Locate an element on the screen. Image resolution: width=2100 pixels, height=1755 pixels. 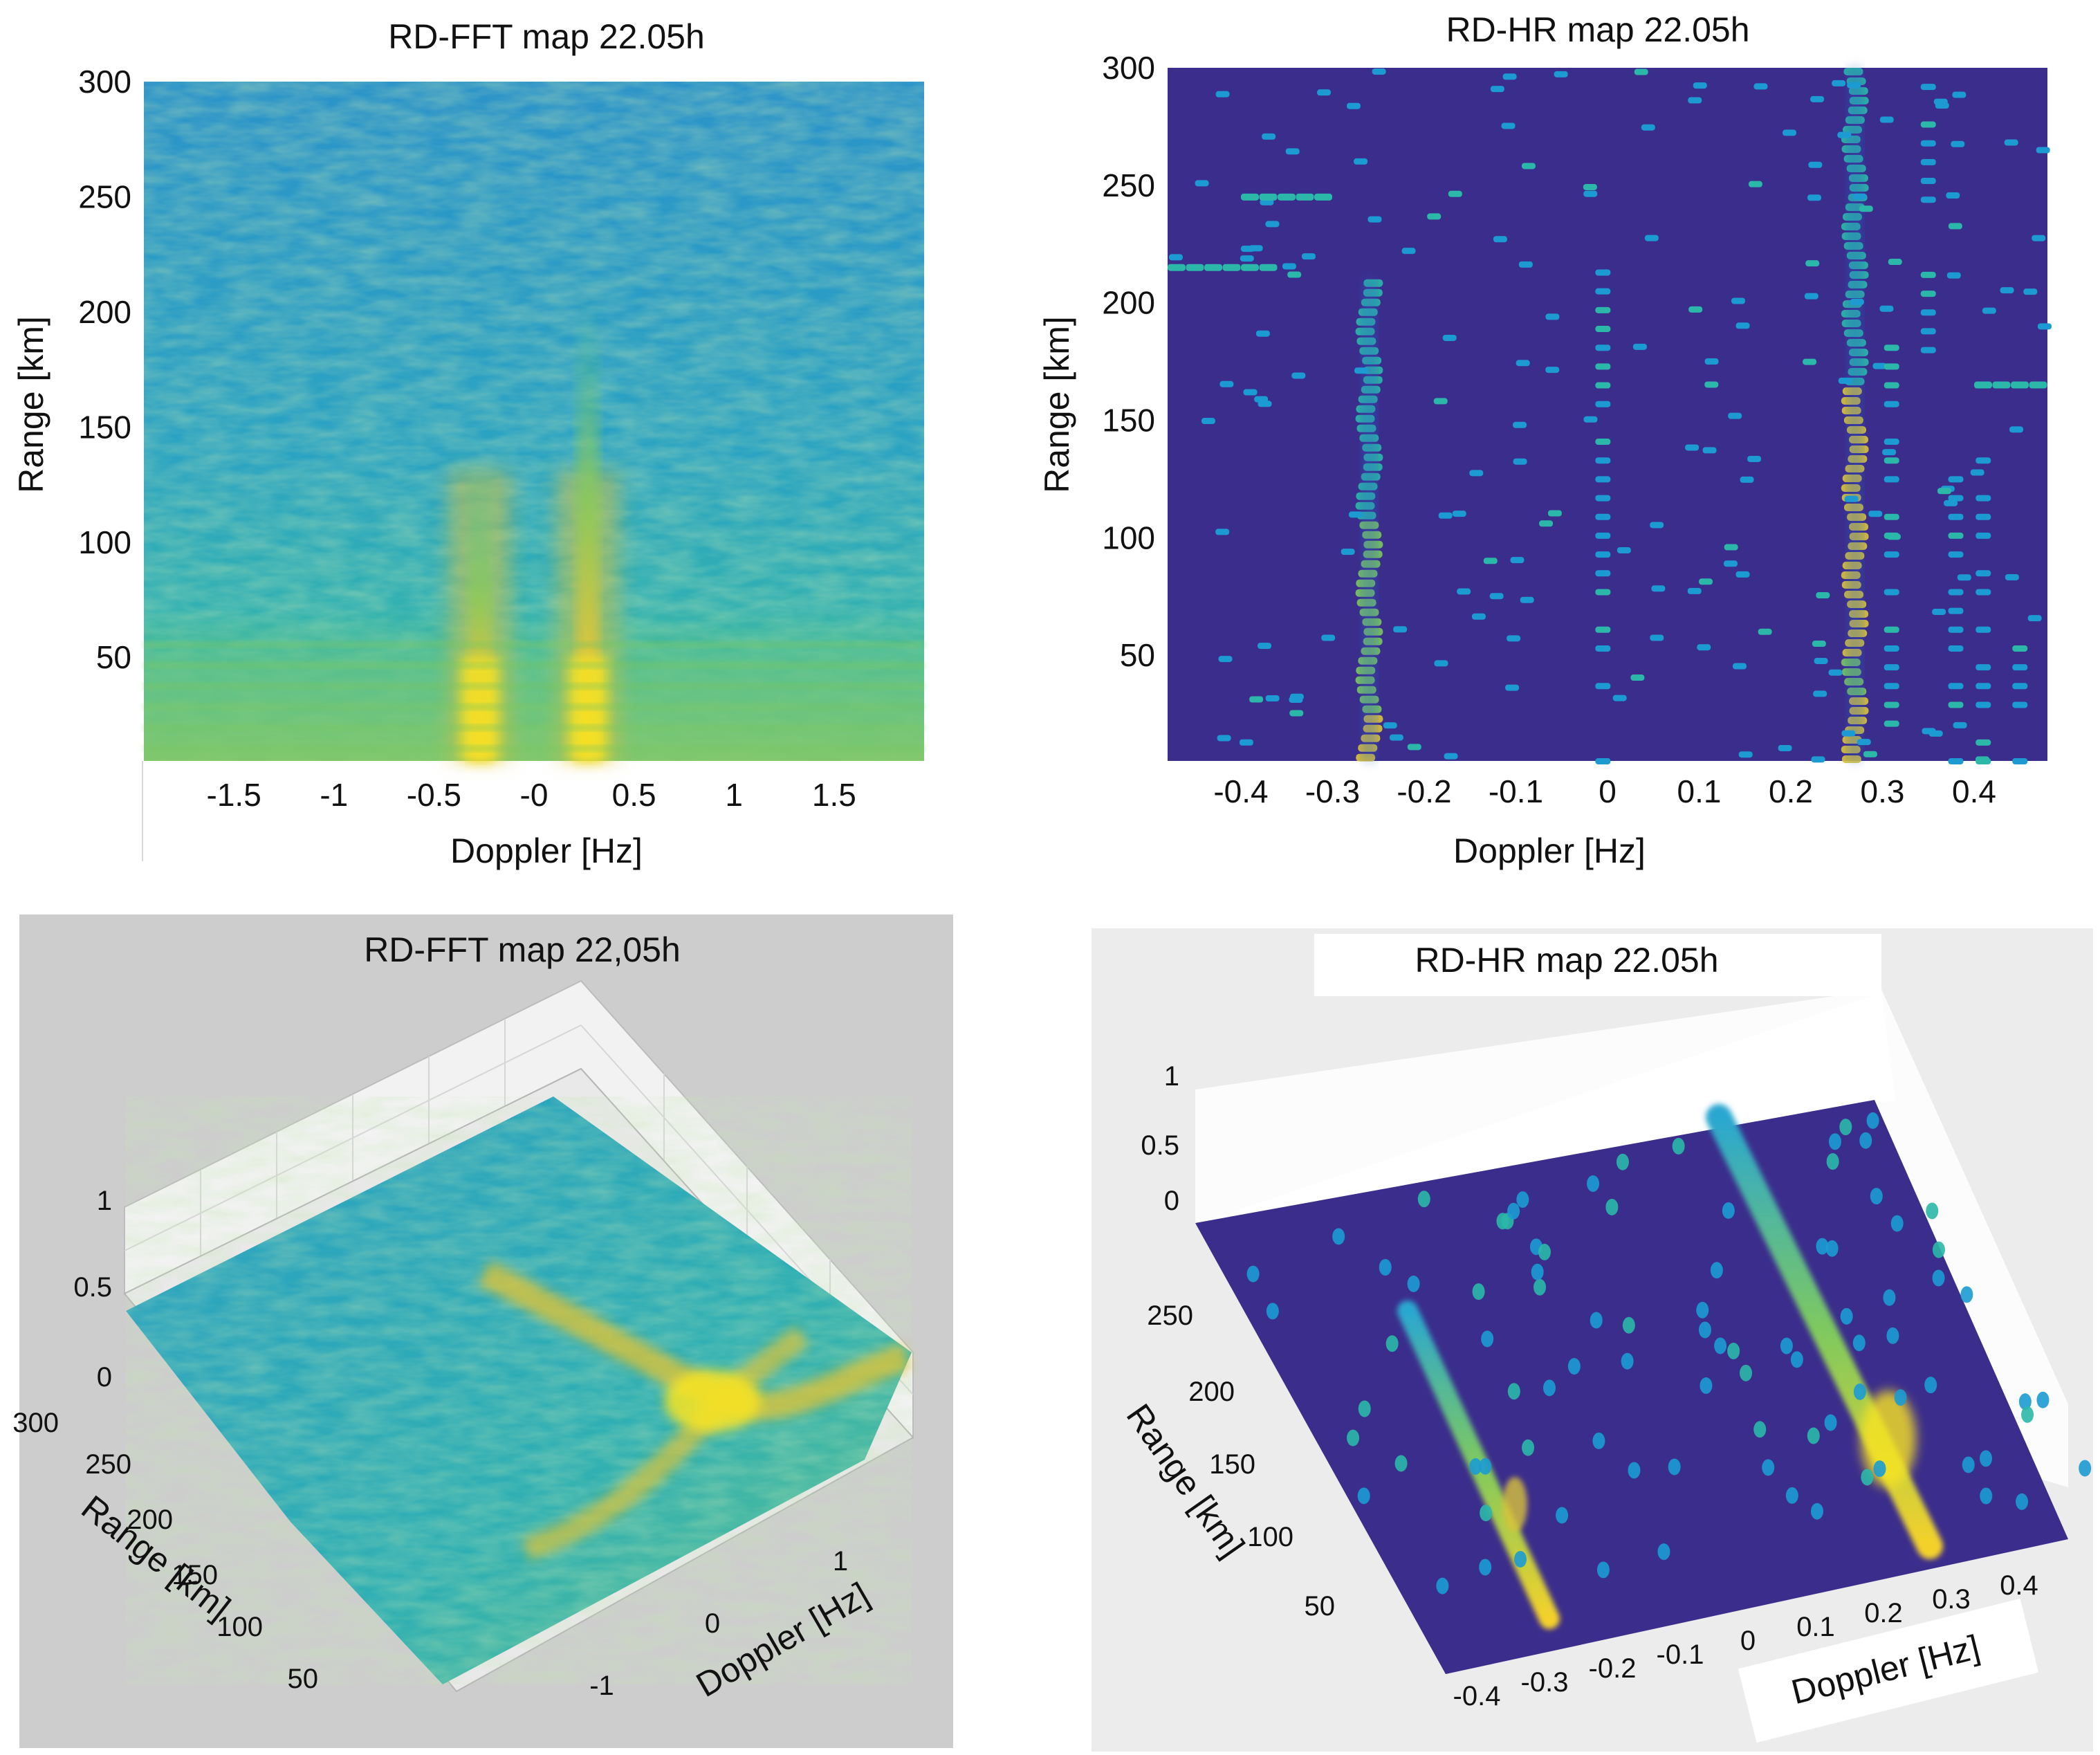
rd-hr-2d-xtick: -0.1 is located at coordinates (1516, 791).